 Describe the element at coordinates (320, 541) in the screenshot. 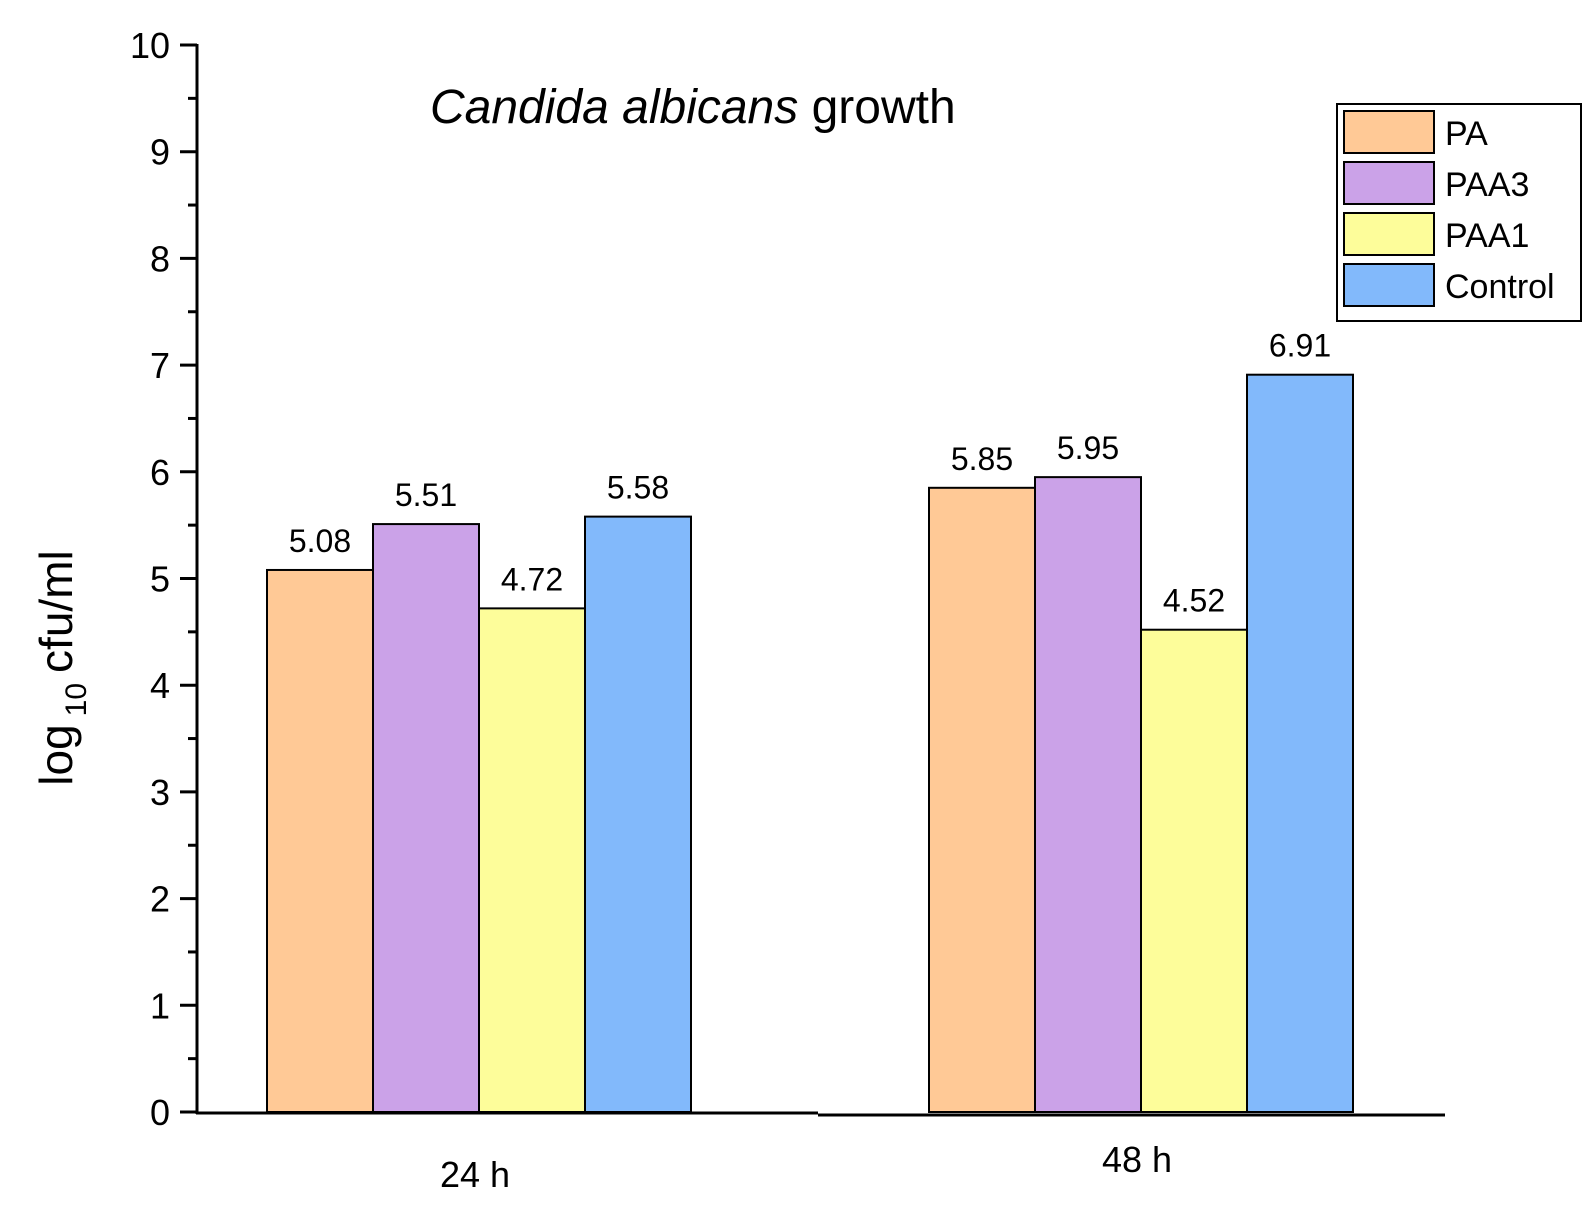

I see `data-label: 5.08` at that location.